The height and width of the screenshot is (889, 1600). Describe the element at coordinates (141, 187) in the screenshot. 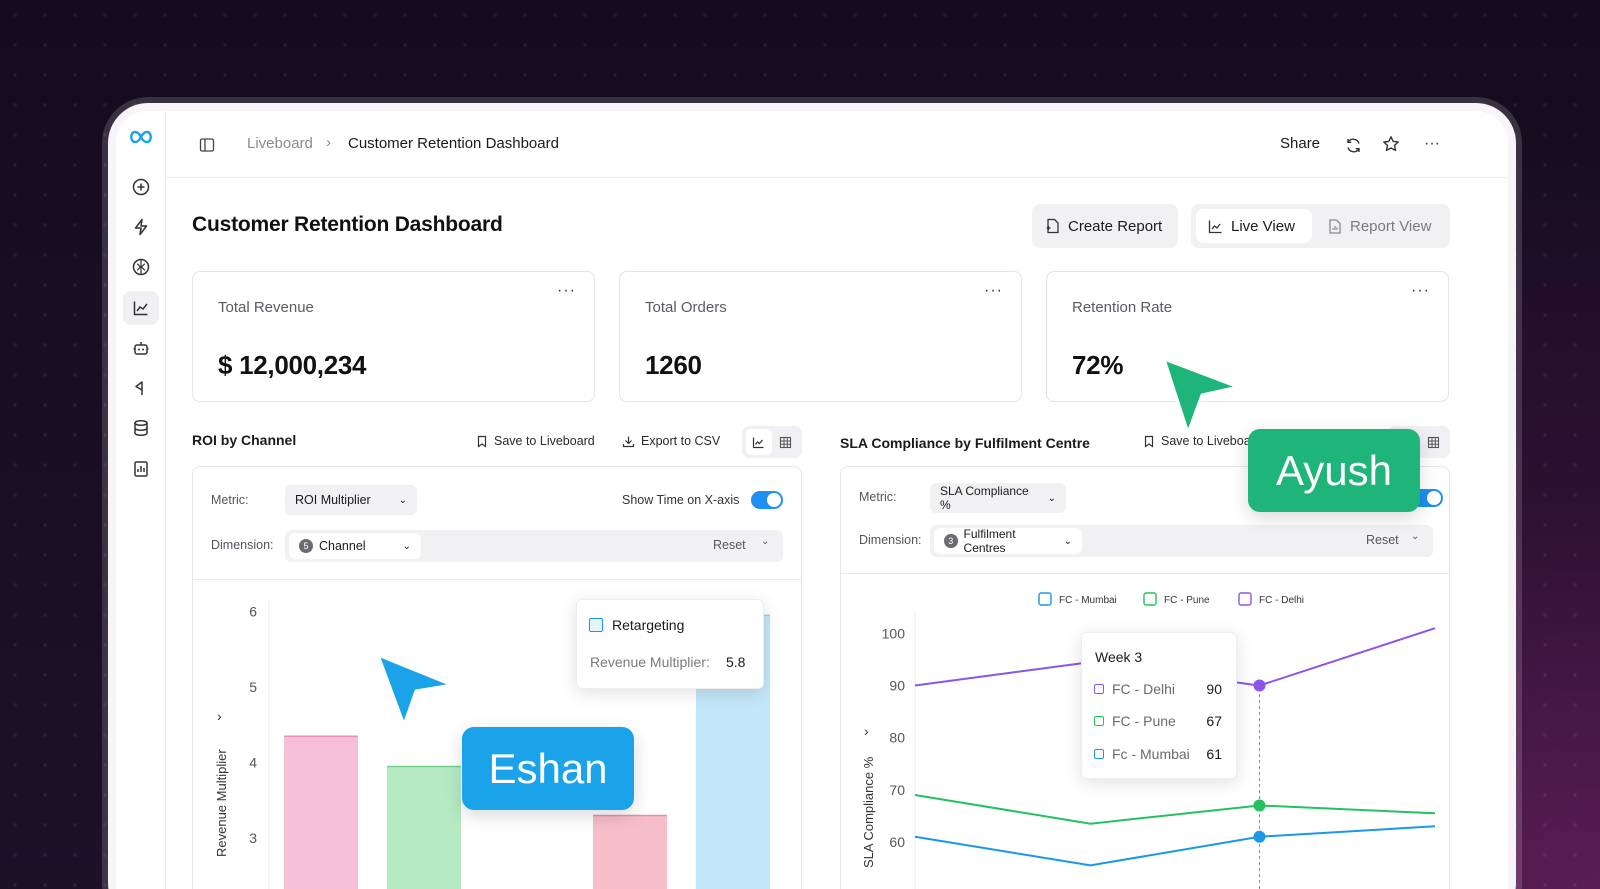

I see `plus-circle-icon` at that location.